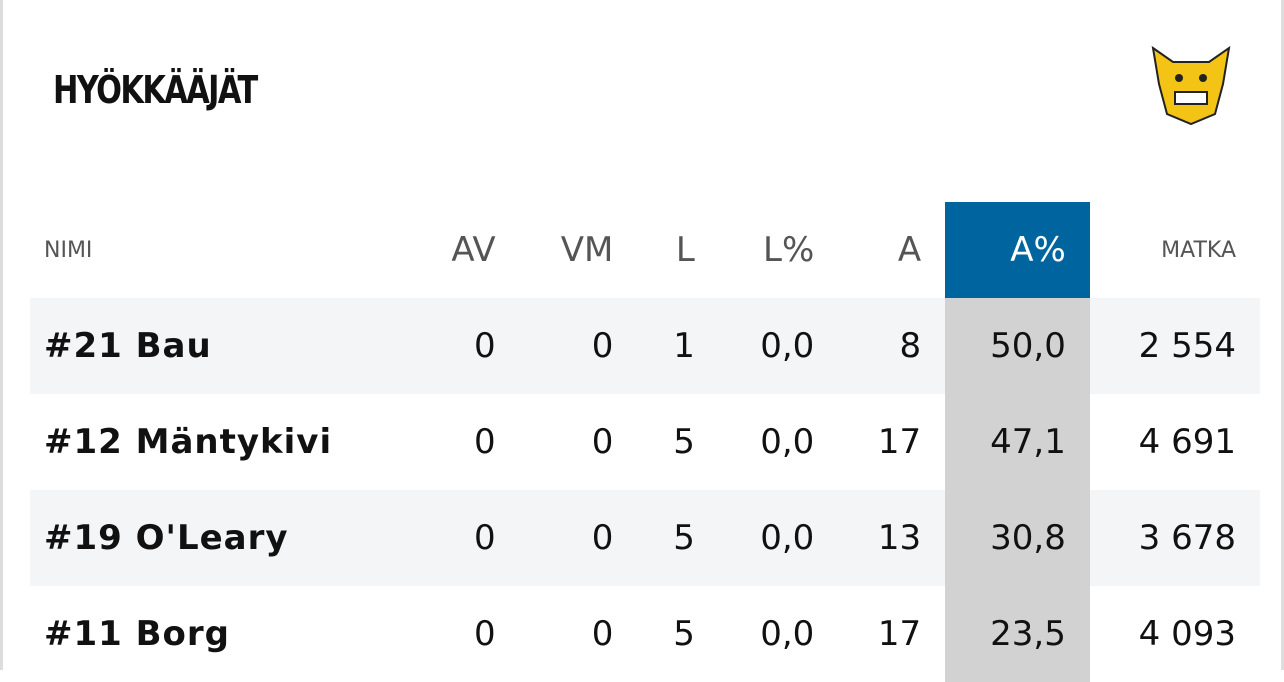 Image resolution: width=1284 pixels, height=682 pixels. What do you see at coordinates (473, 250) in the screenshot?
I see `column-header: AV` at bounding box center [473, 250].